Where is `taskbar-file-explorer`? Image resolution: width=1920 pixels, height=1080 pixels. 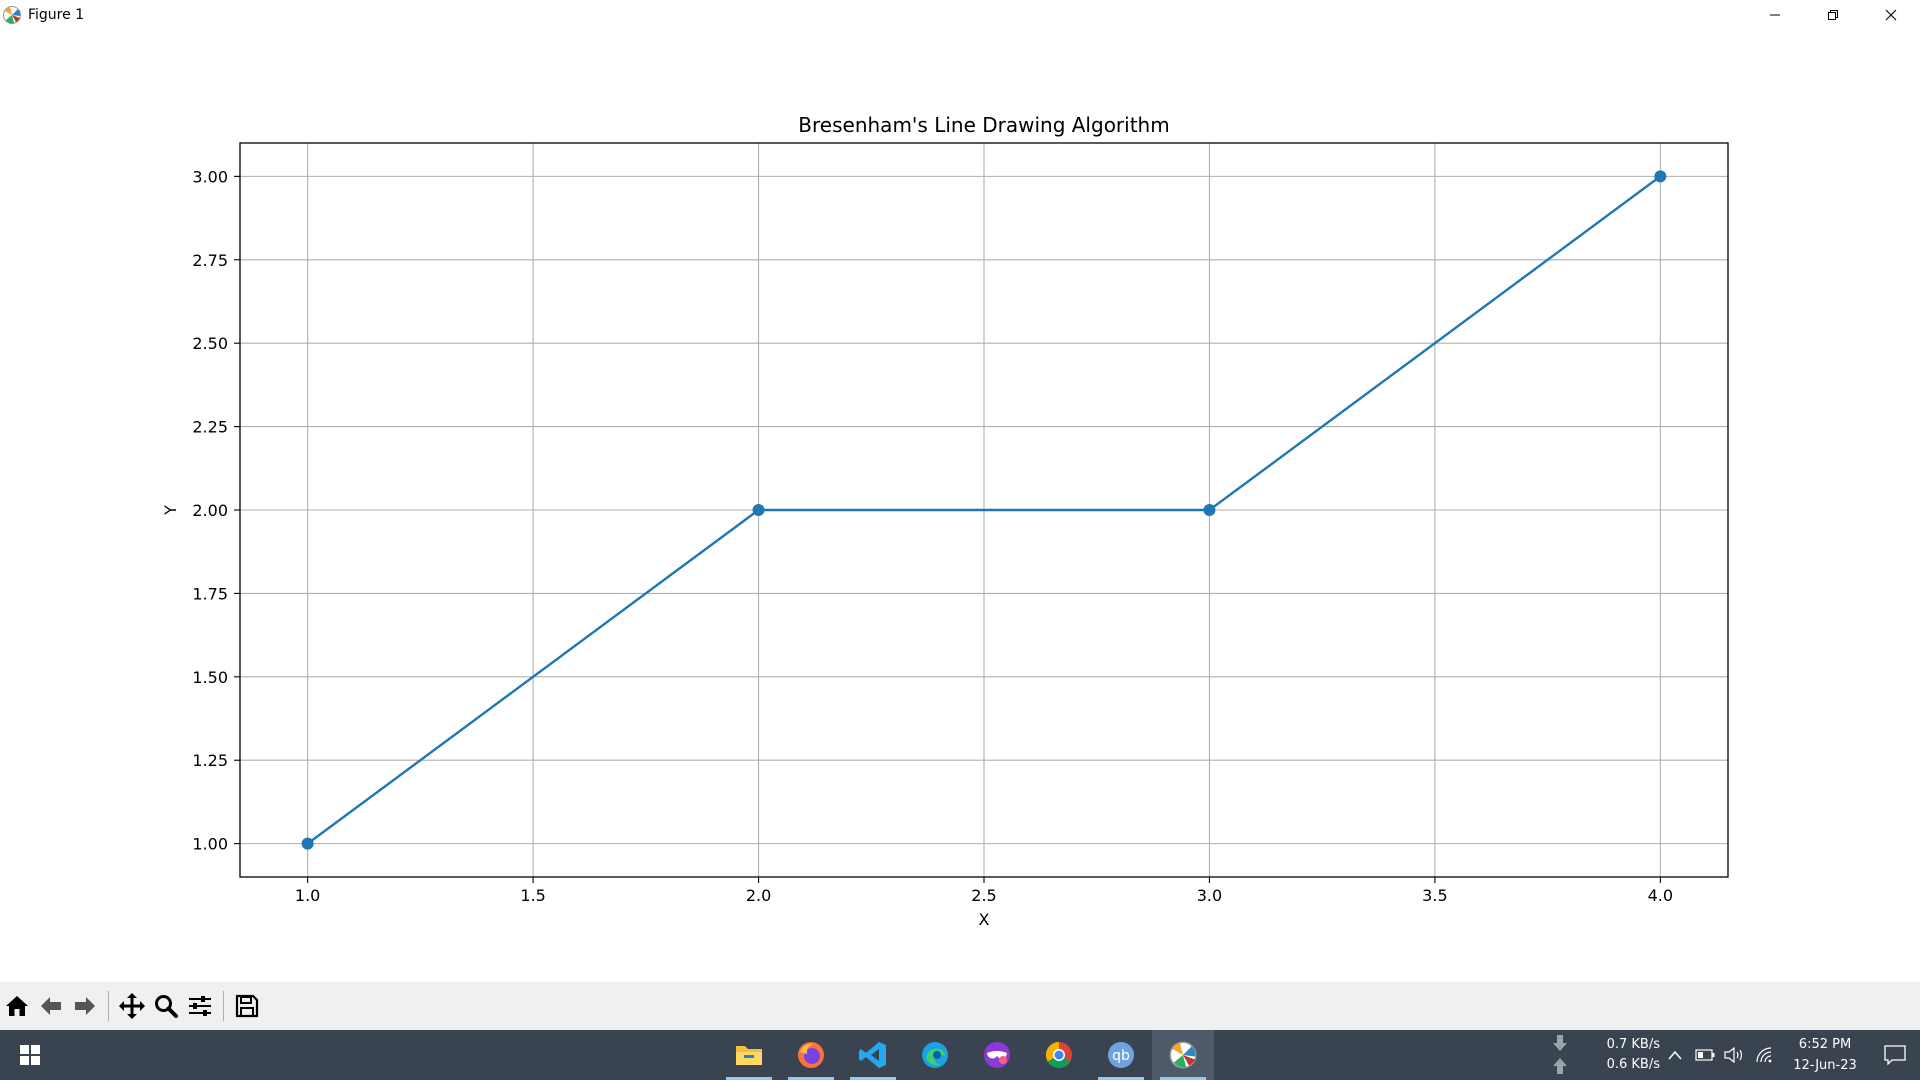
taskbar-file-explorer is located at coordinates (749, 1055).